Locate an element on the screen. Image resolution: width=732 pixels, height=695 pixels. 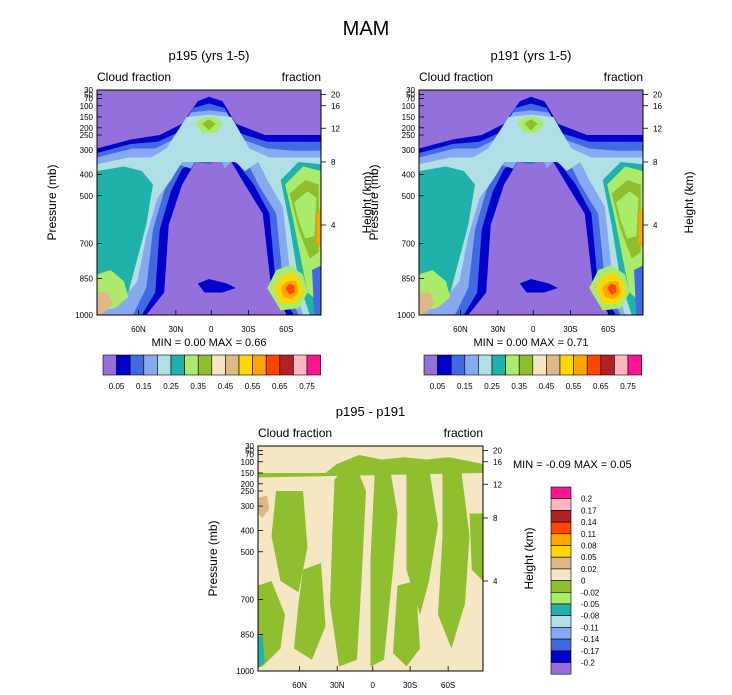
y-tick-label: 300 is located at coordinates (409, 150).